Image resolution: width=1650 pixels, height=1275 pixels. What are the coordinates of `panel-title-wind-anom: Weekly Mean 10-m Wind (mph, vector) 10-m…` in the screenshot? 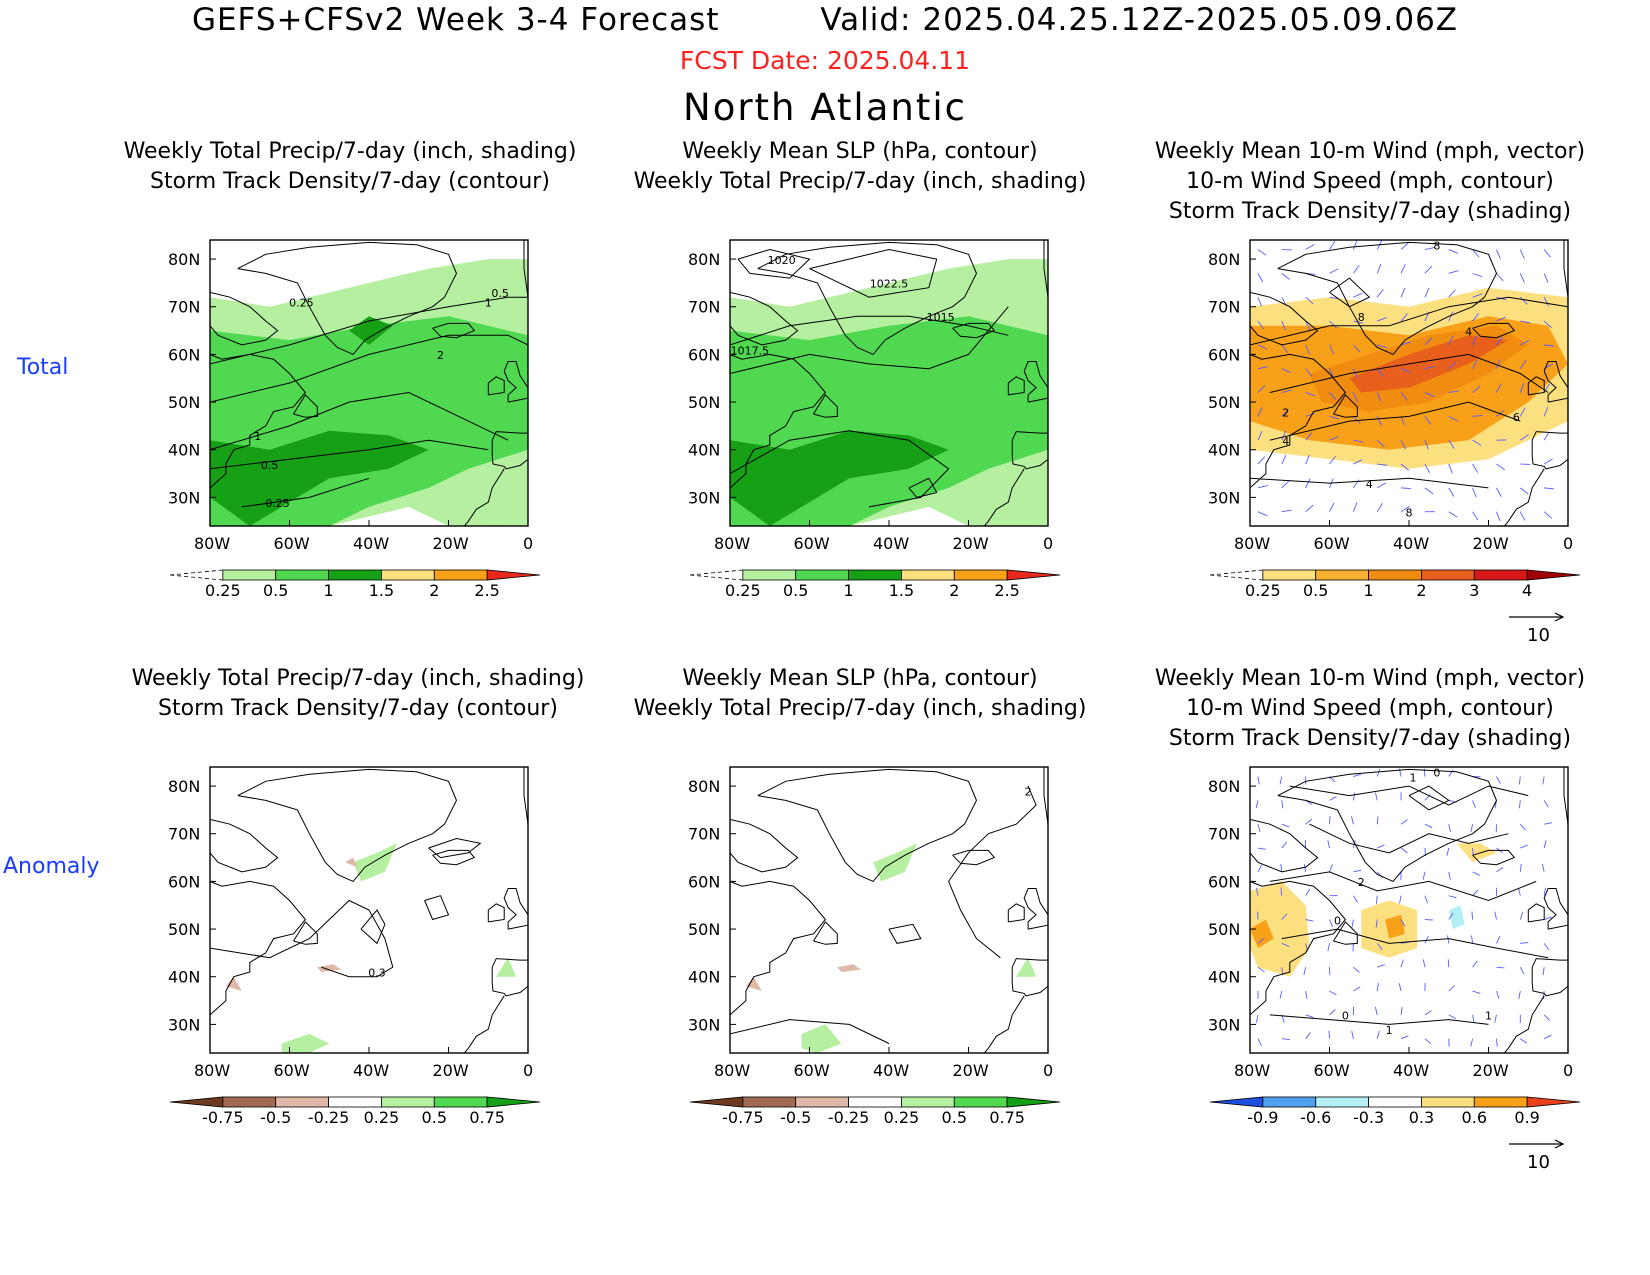 It's located at (1370, 709).